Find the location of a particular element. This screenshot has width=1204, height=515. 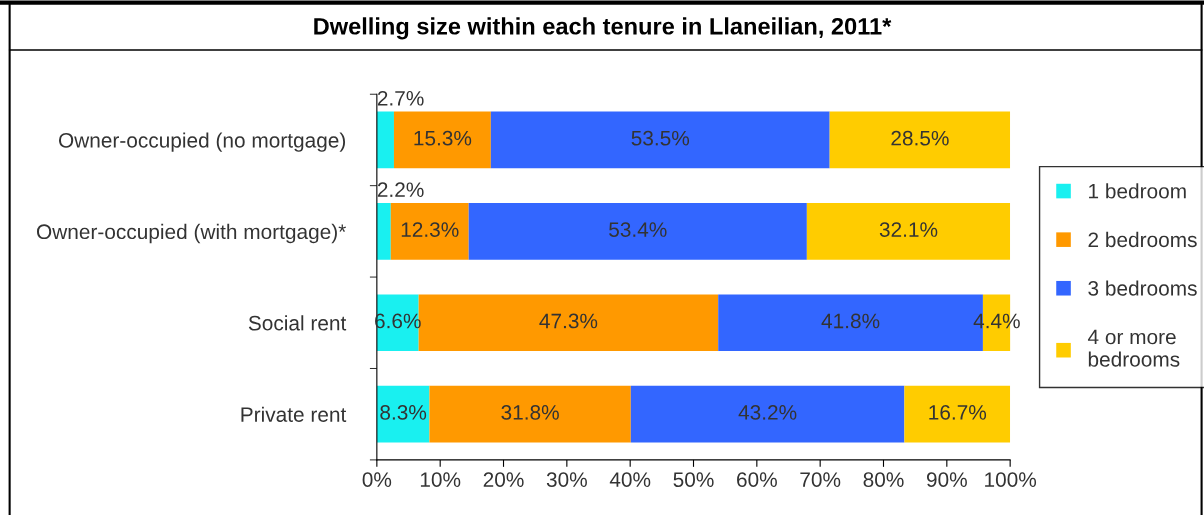

data-label: 15.3% is located at coordinates (443, 138).